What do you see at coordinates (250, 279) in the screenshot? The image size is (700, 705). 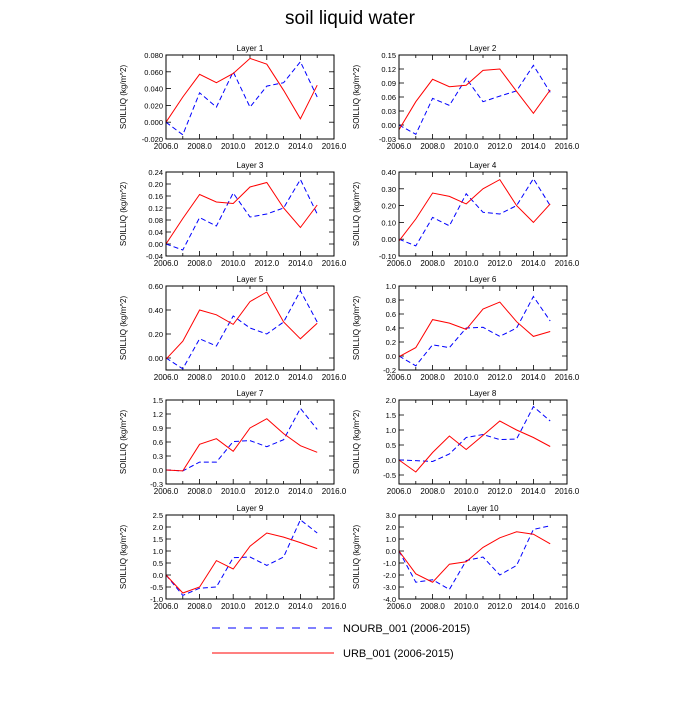 I see `panel-title: Layer 5` at bounding box center [250, 279].